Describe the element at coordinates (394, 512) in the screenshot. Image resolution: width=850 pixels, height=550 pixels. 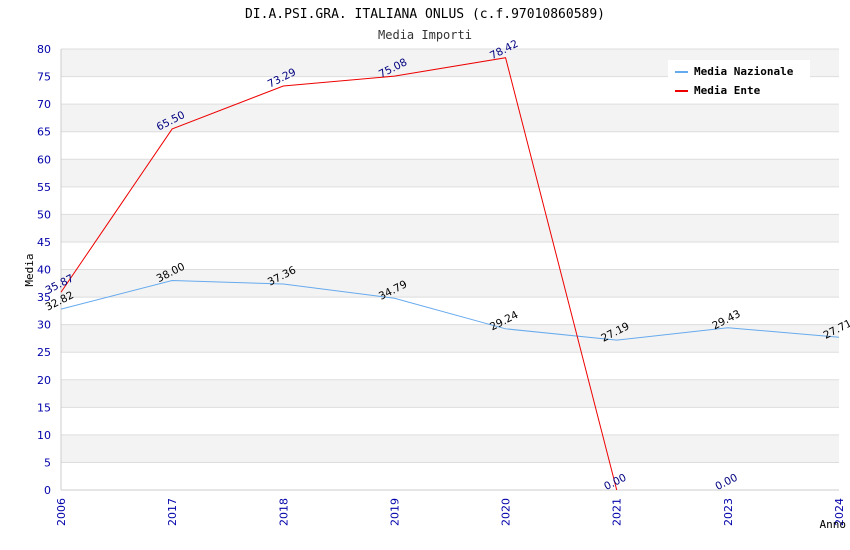
I see `x-tick-label: 2019` at that location.